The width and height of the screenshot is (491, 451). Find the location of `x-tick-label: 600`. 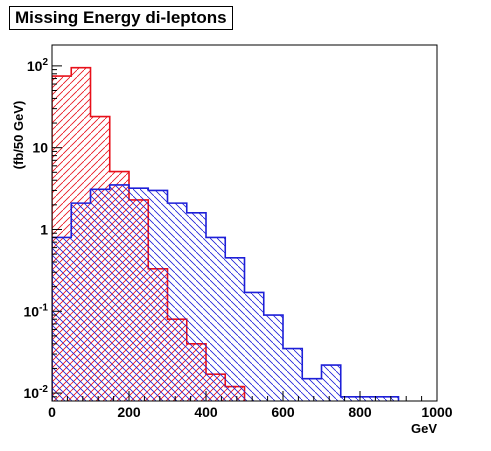

x-tick-label: 600 is located at coordinates (283, 412).